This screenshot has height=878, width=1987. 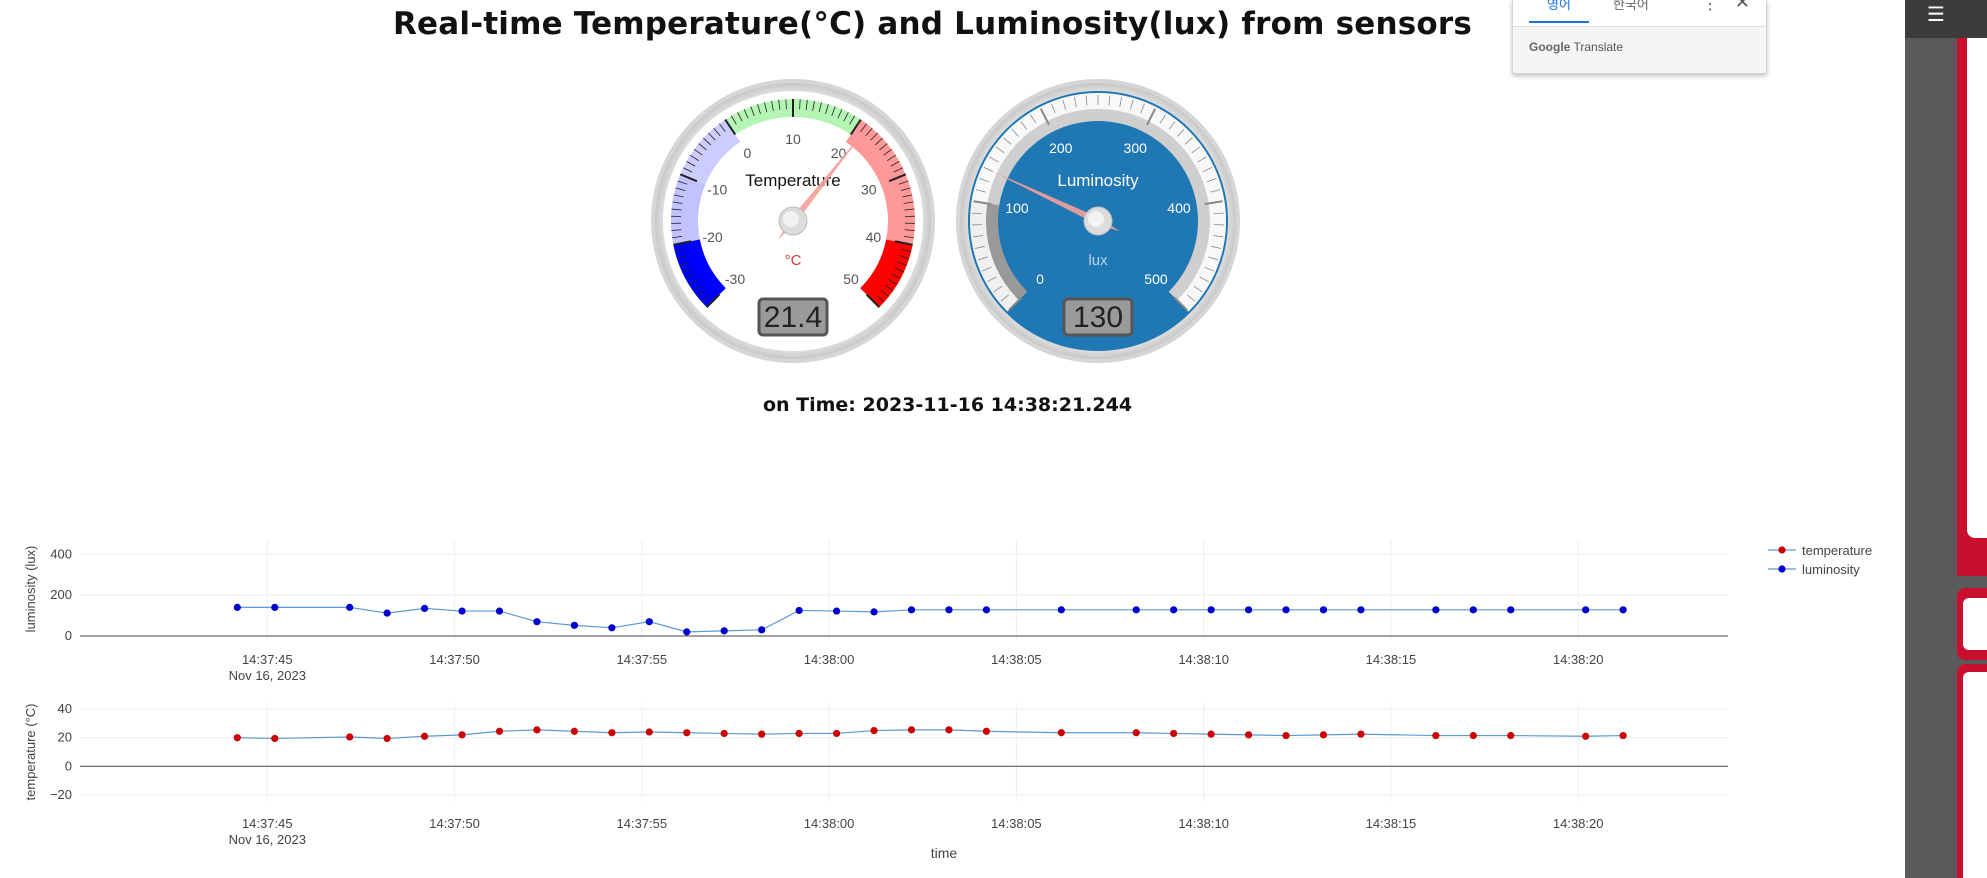 What do you see at coordinates (1831, 569) in the screenshot?
I see `legend-item-luminosity: luminosity` at bounding box center [1831, 569].